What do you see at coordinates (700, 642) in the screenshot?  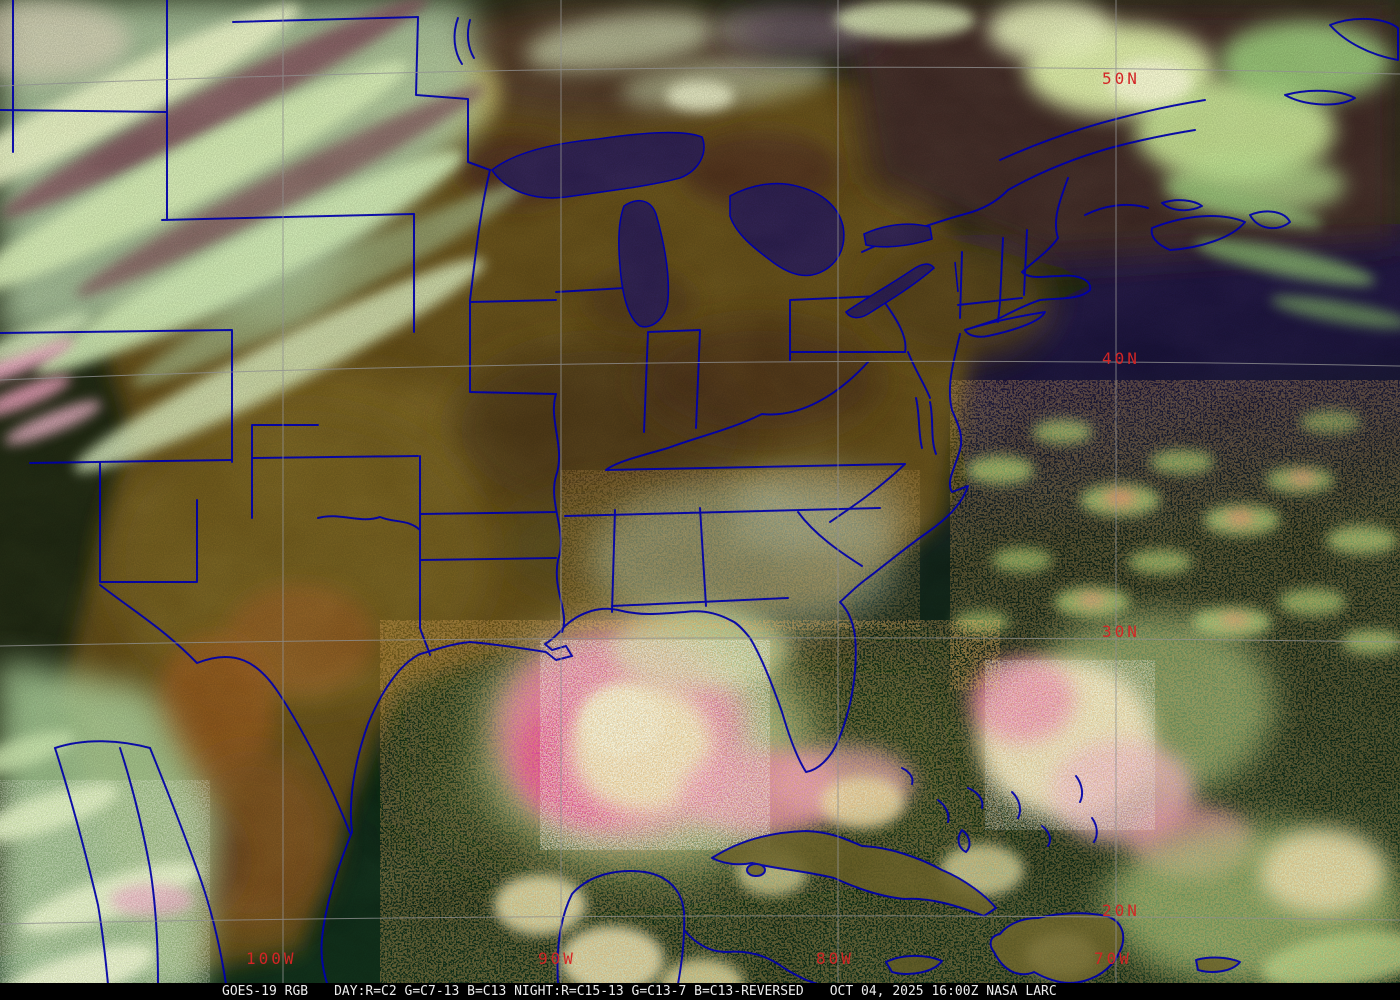 I see `gridline-lat-30n` at bounding box center [700, 642].